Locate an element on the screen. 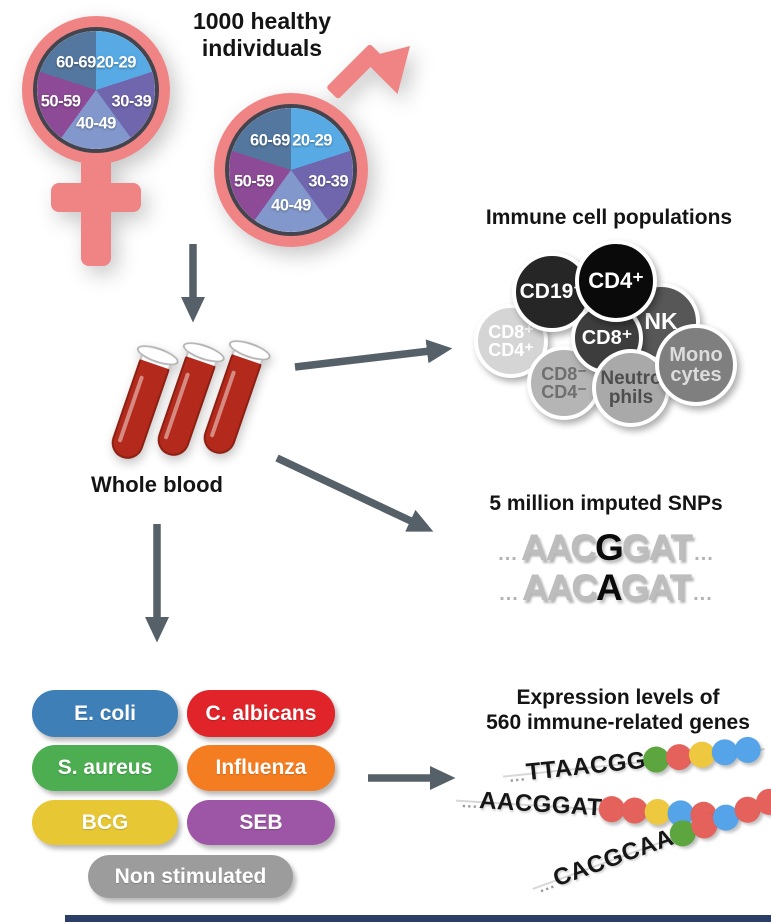  gene-strand: ... TTAACGG is located at coordinates (634, 762).